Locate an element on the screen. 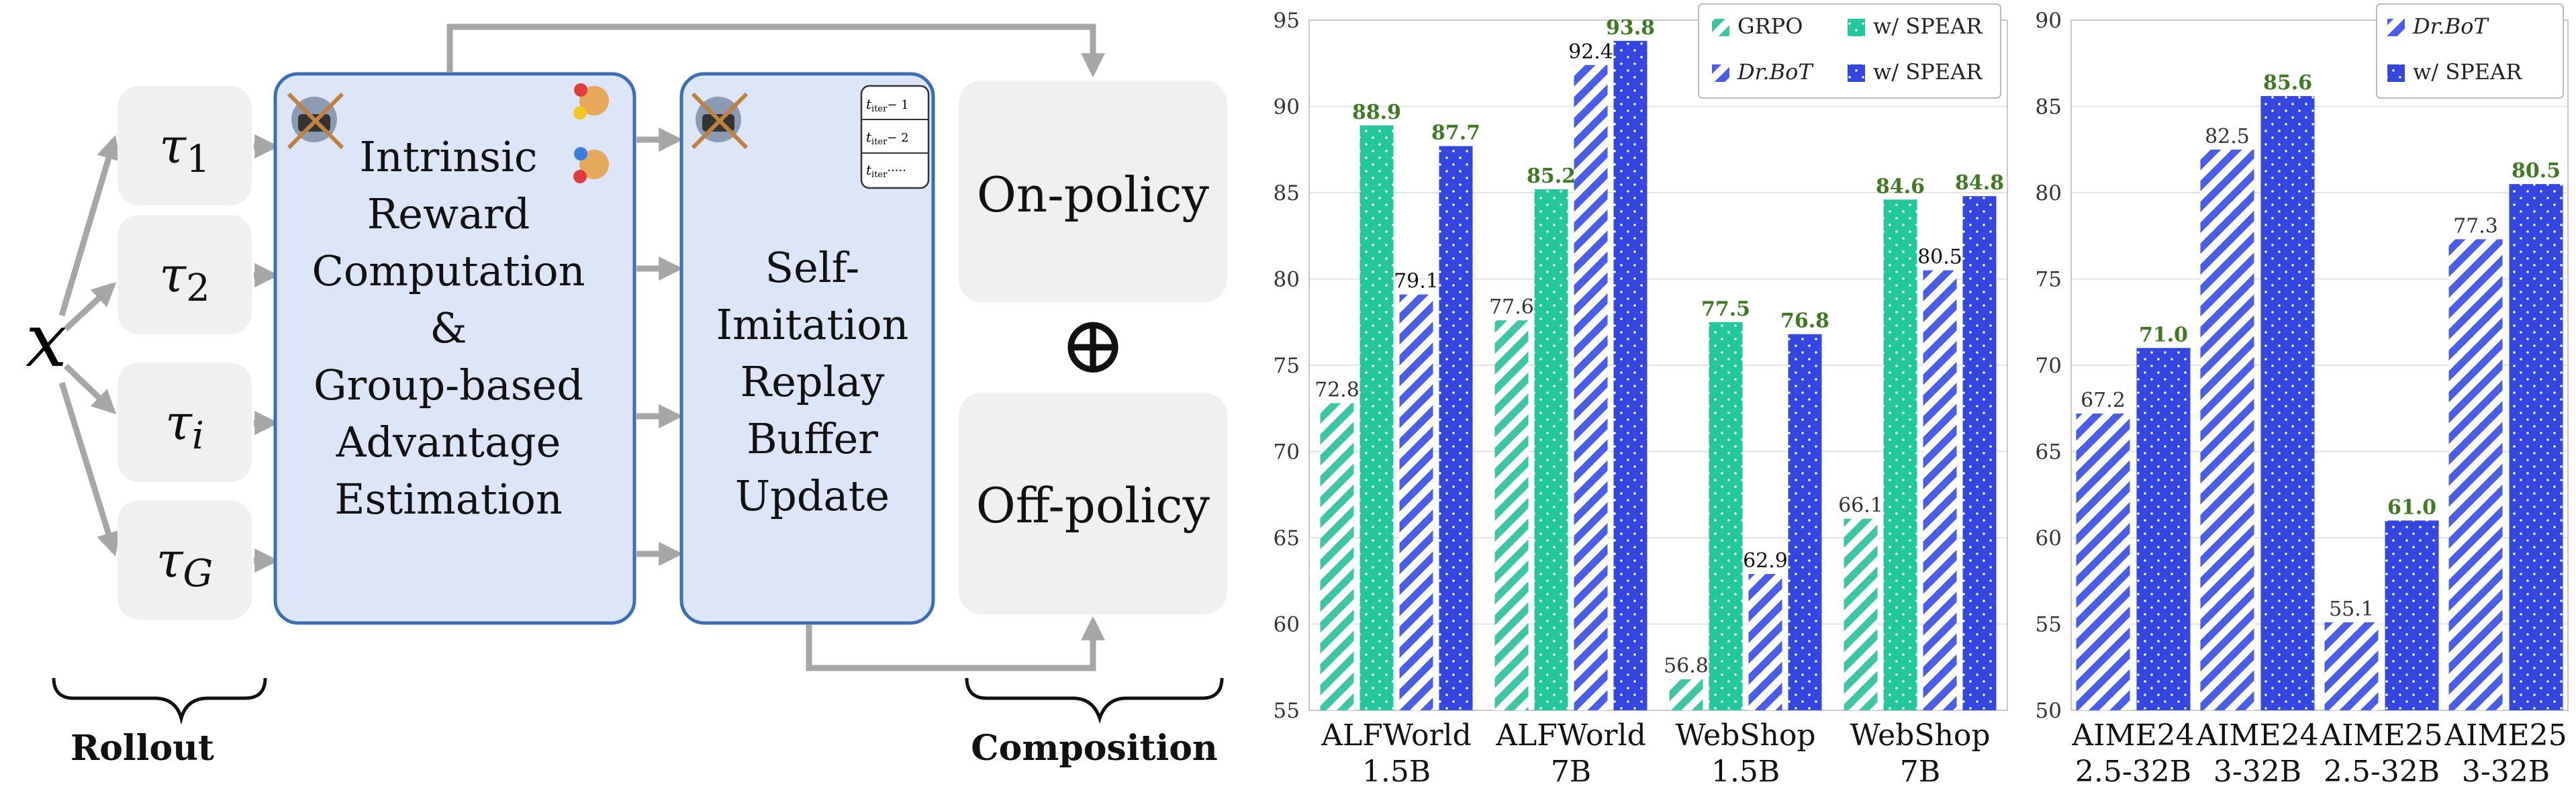 The width and height of the screenshot is (2576, 811). composition-brace is located at coordinates (1094, 700).